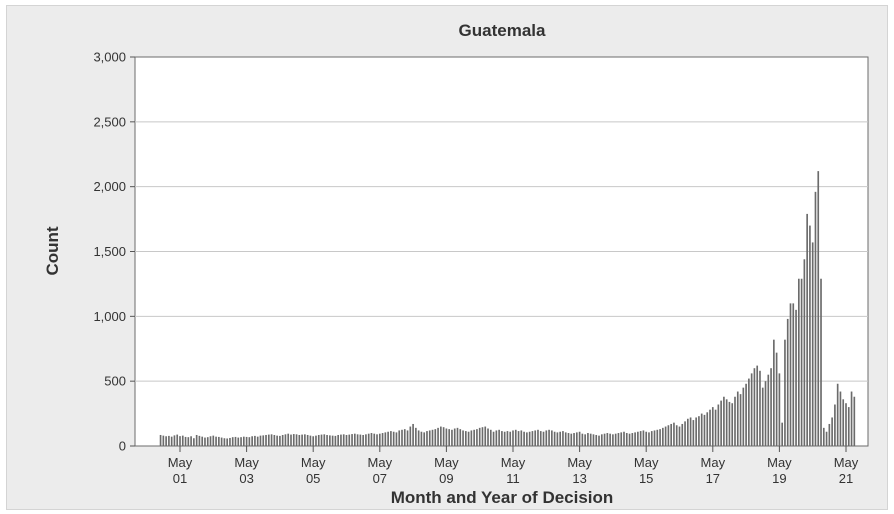 Image resolution: width=894 pixels, height=514 pixels. What do you see at coordinates (779, 478) in the screenshot?
I see `x-tick-label-year: 19` at bounding box center [779, 478].